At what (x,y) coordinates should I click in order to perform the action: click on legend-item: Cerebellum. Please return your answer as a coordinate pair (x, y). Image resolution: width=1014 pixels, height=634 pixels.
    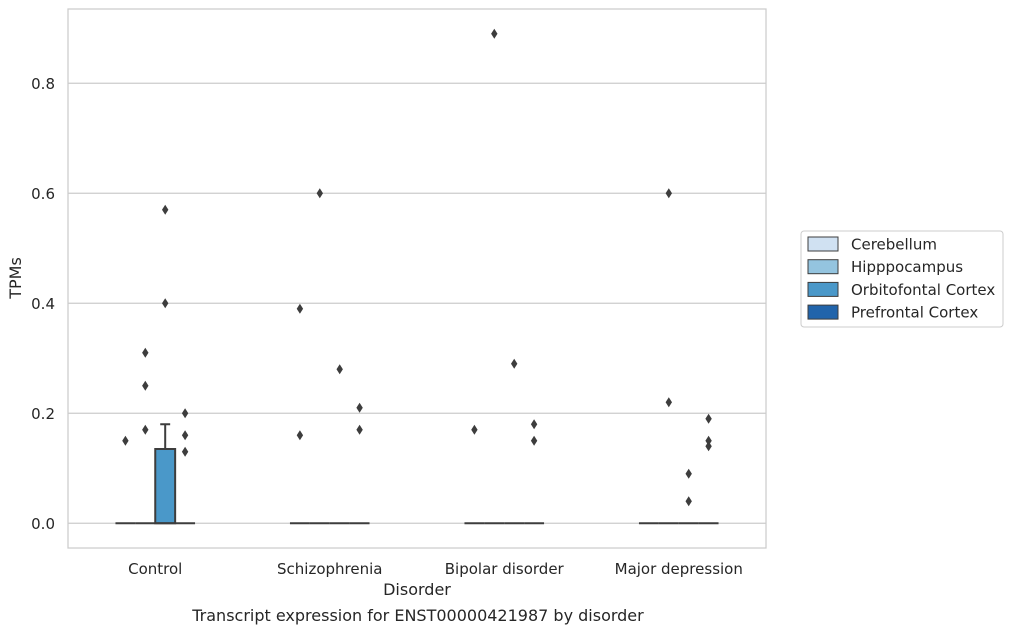
    Looking at the image, I should click on (872, 245).